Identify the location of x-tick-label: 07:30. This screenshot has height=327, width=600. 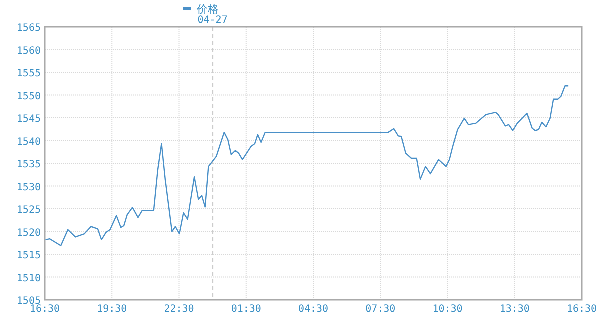
(381, 309).